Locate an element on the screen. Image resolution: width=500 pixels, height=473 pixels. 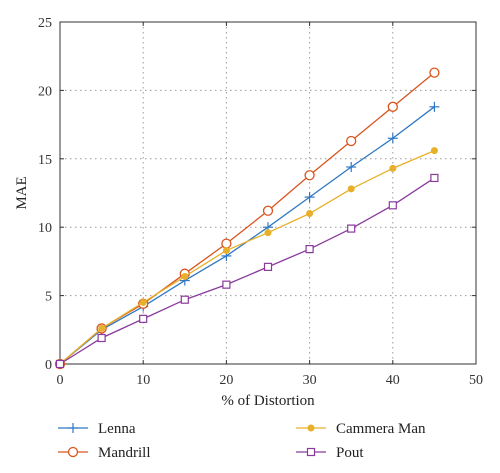
x-tick-label: 40 is located at coordinates (393, 380).